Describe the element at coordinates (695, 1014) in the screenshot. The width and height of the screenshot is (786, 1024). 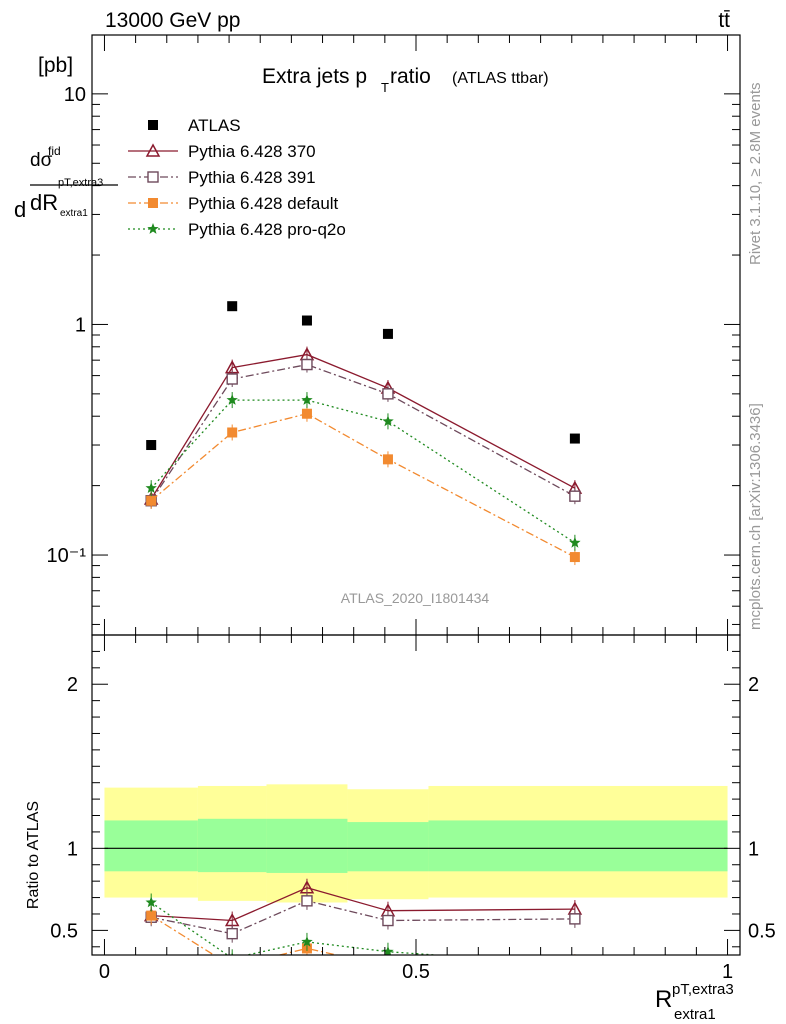
I see `xlabel-sub: extra1` at that location.